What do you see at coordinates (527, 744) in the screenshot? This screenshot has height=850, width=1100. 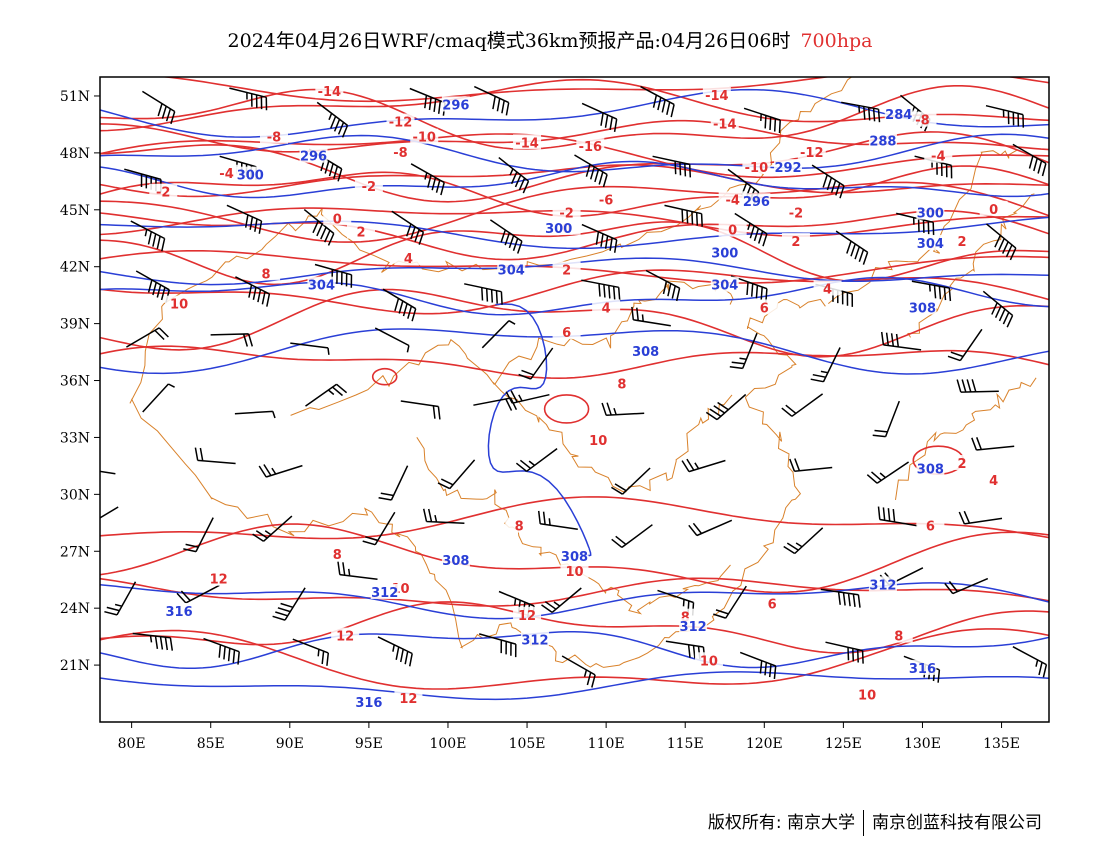 I see `lon-tick-label: 105E` at bounding box center [527, 744].